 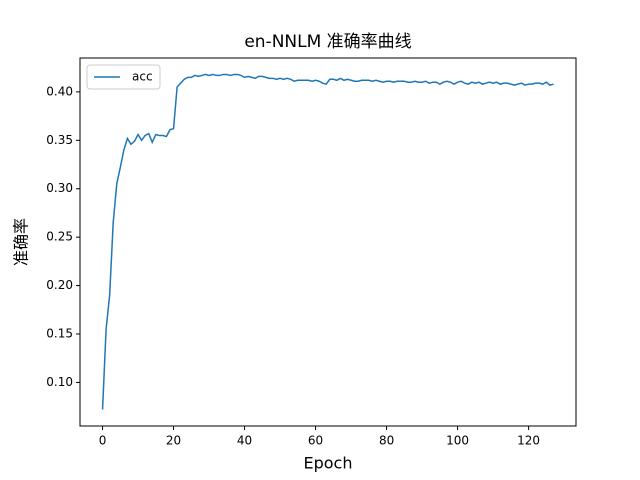 What do you see at coordinates (59, 91) in the screenshot?
I see `y-tick-label: 0.40` at bounding box center [59, 91].